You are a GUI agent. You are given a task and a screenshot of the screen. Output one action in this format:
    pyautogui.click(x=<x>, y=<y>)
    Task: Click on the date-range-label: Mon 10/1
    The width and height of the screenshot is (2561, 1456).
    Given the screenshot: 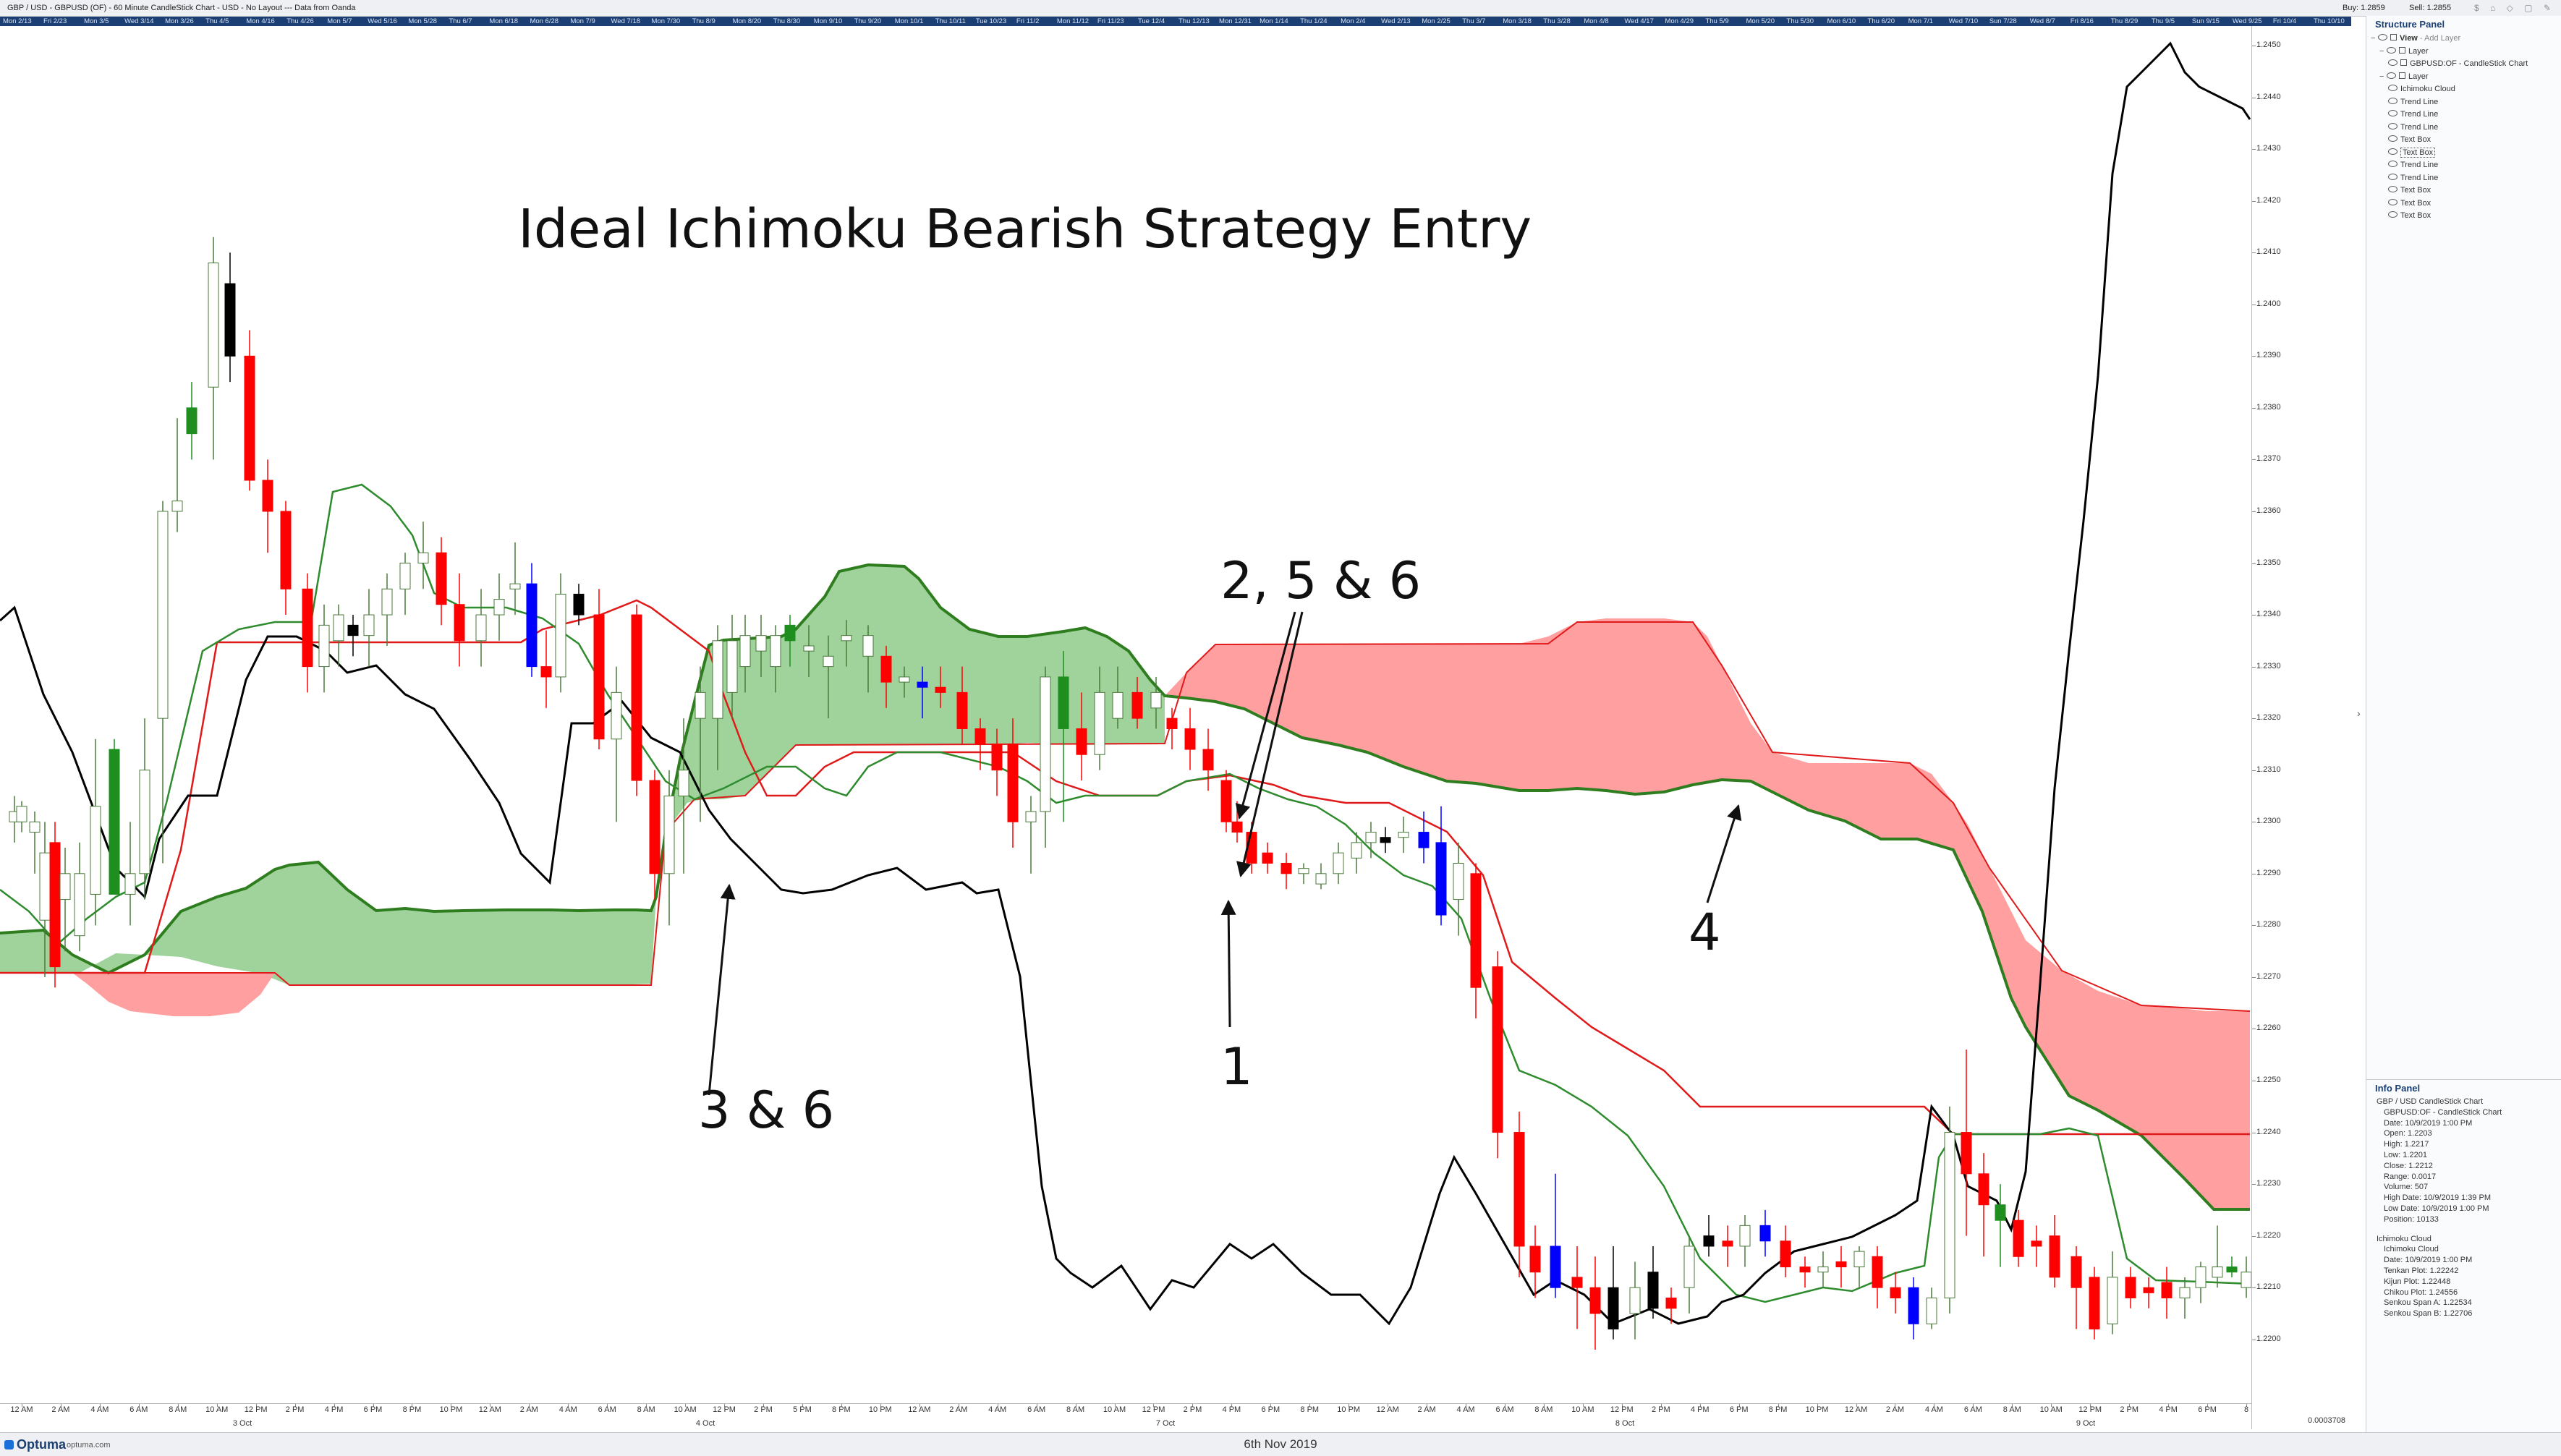 What is the action you would take?
    pyautogui.click(x=909, y=21)
    